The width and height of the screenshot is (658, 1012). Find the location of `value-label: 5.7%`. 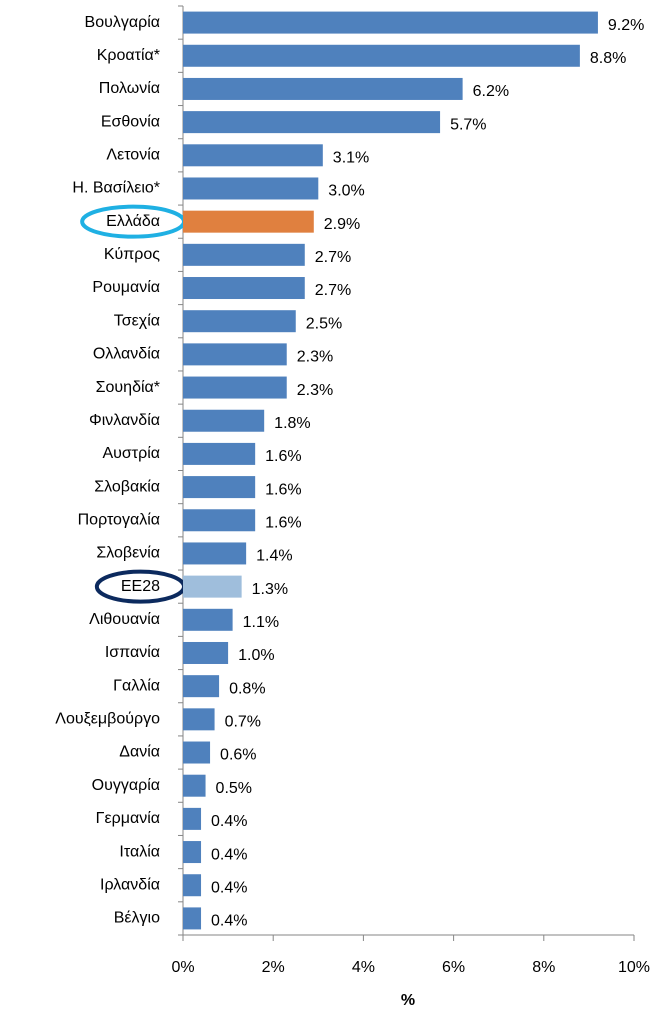

value-label: 5.7% is located at coordinates (468, 124).